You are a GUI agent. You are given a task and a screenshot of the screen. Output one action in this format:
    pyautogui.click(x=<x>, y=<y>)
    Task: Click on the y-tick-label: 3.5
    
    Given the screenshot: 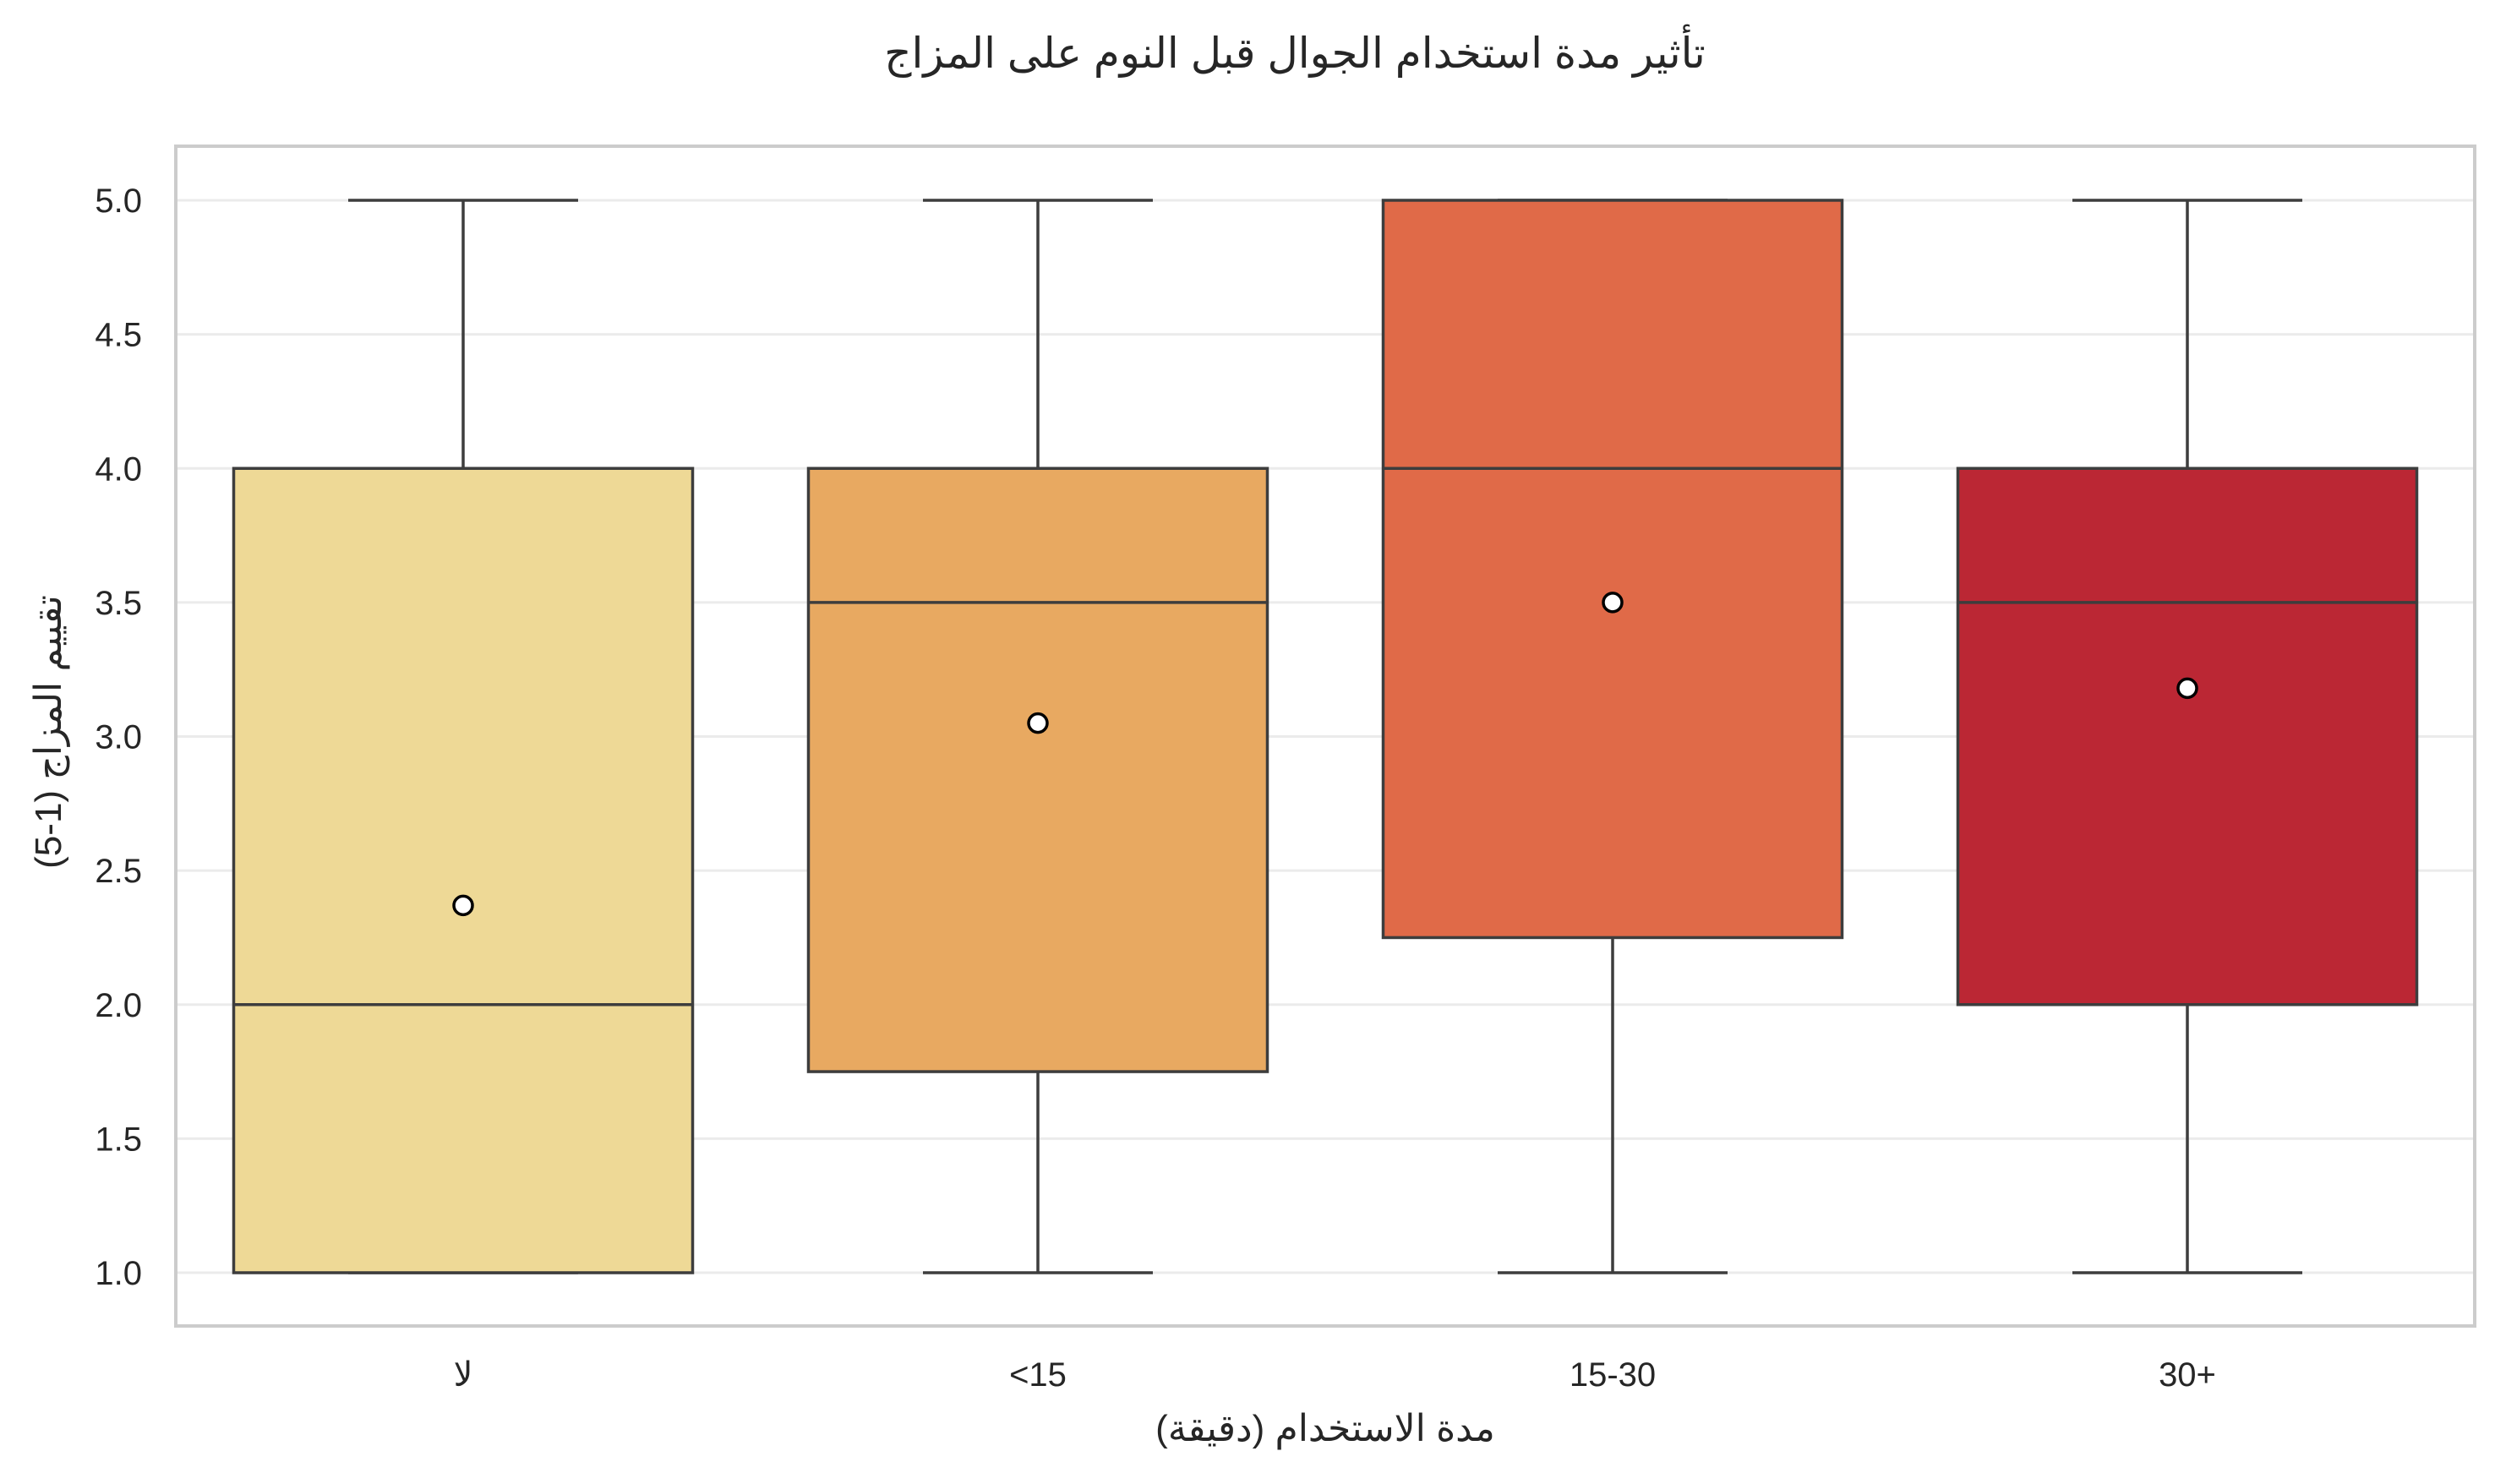 What is the action you would take?
    pyautogui.click(x=118, y=603)
    